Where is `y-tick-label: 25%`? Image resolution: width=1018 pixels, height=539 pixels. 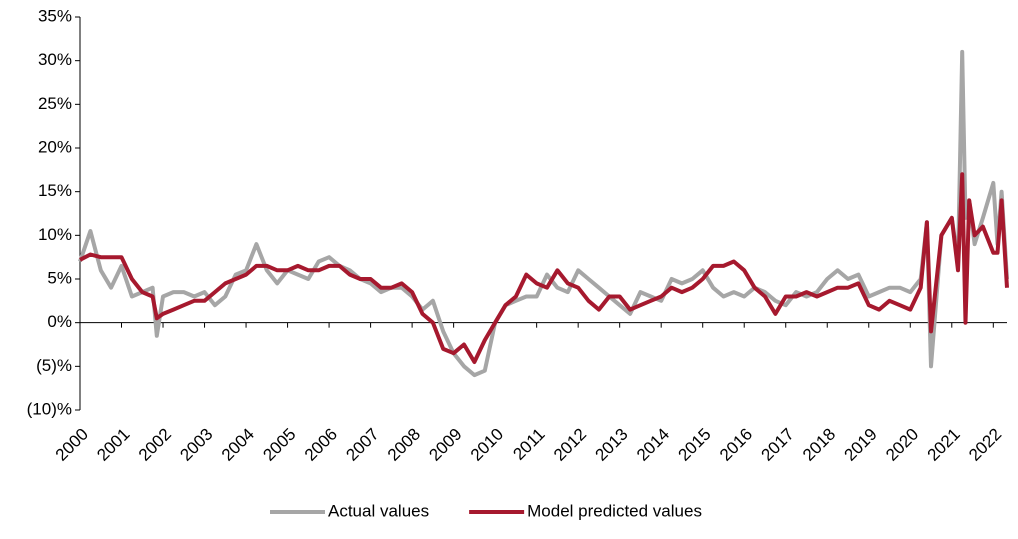 y-tick-label: 25% is located at coordinates (55, 103).